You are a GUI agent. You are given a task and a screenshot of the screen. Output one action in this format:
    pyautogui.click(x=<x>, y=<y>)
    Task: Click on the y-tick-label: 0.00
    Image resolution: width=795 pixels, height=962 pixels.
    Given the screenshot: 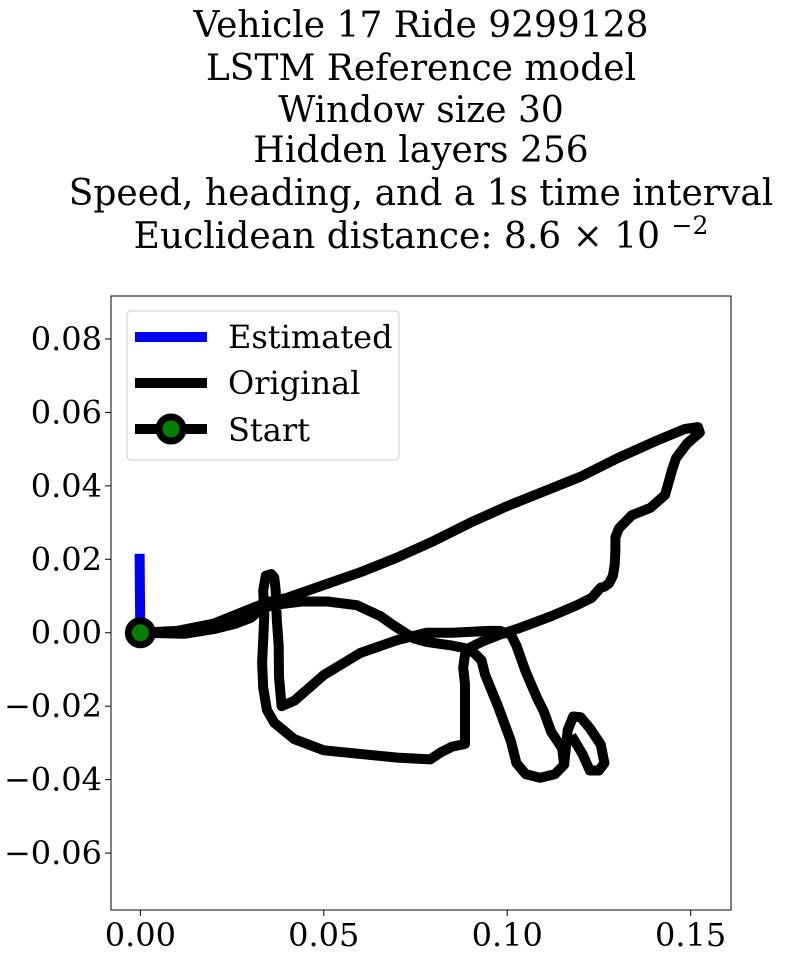 What is the action you would take?
    pyautogui.click(x=66, y=633)
    